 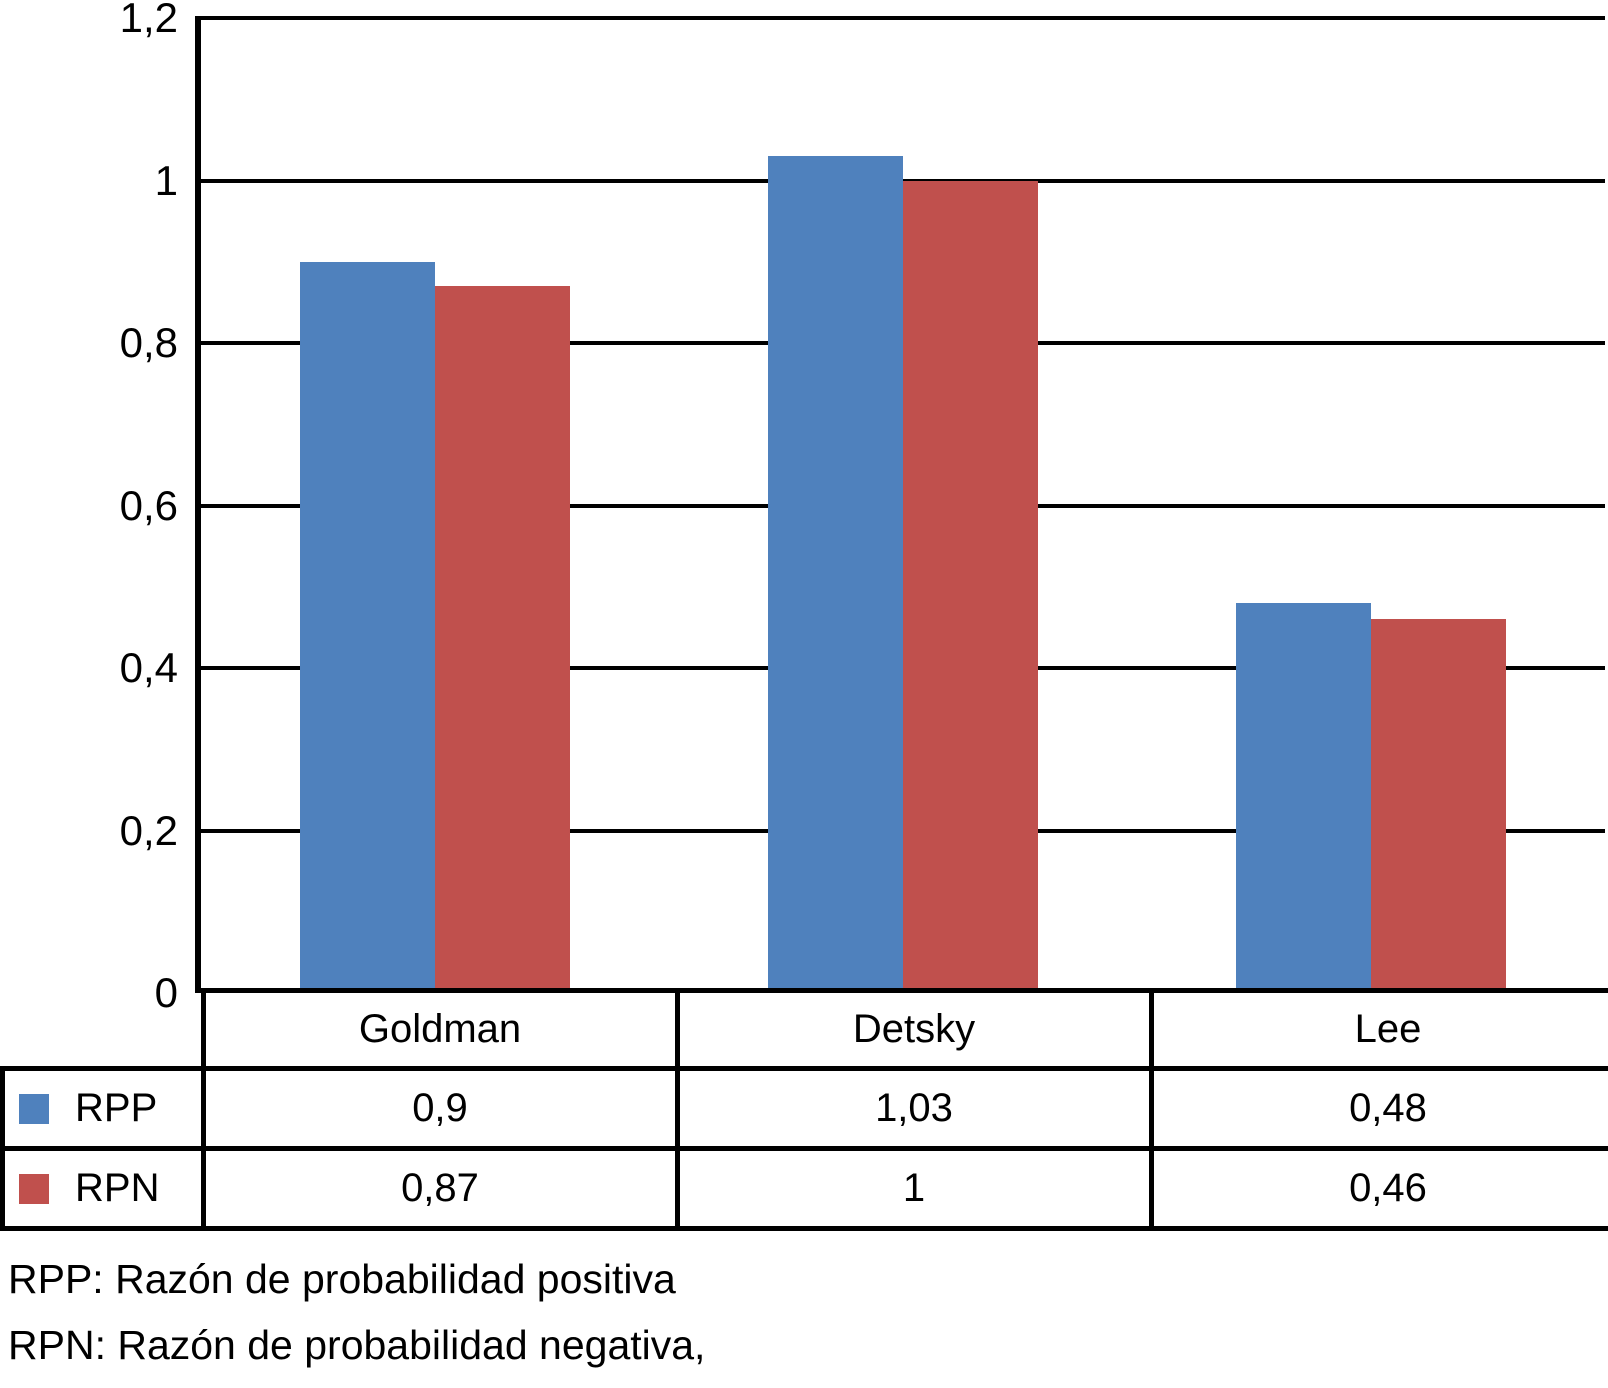 I want to click on value-rpp-detsky: 1,03, so click(x=914, y=1108).